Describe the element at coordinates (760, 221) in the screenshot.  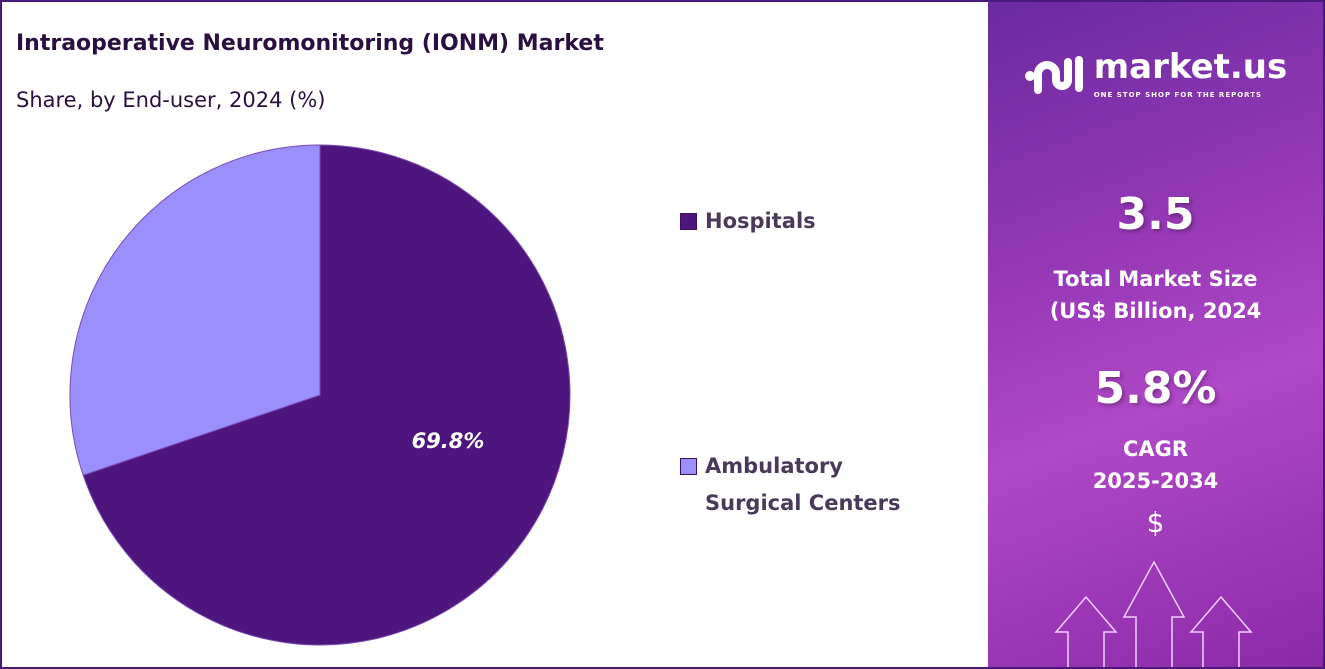
I see `legend-label: Hospitals` at that location.